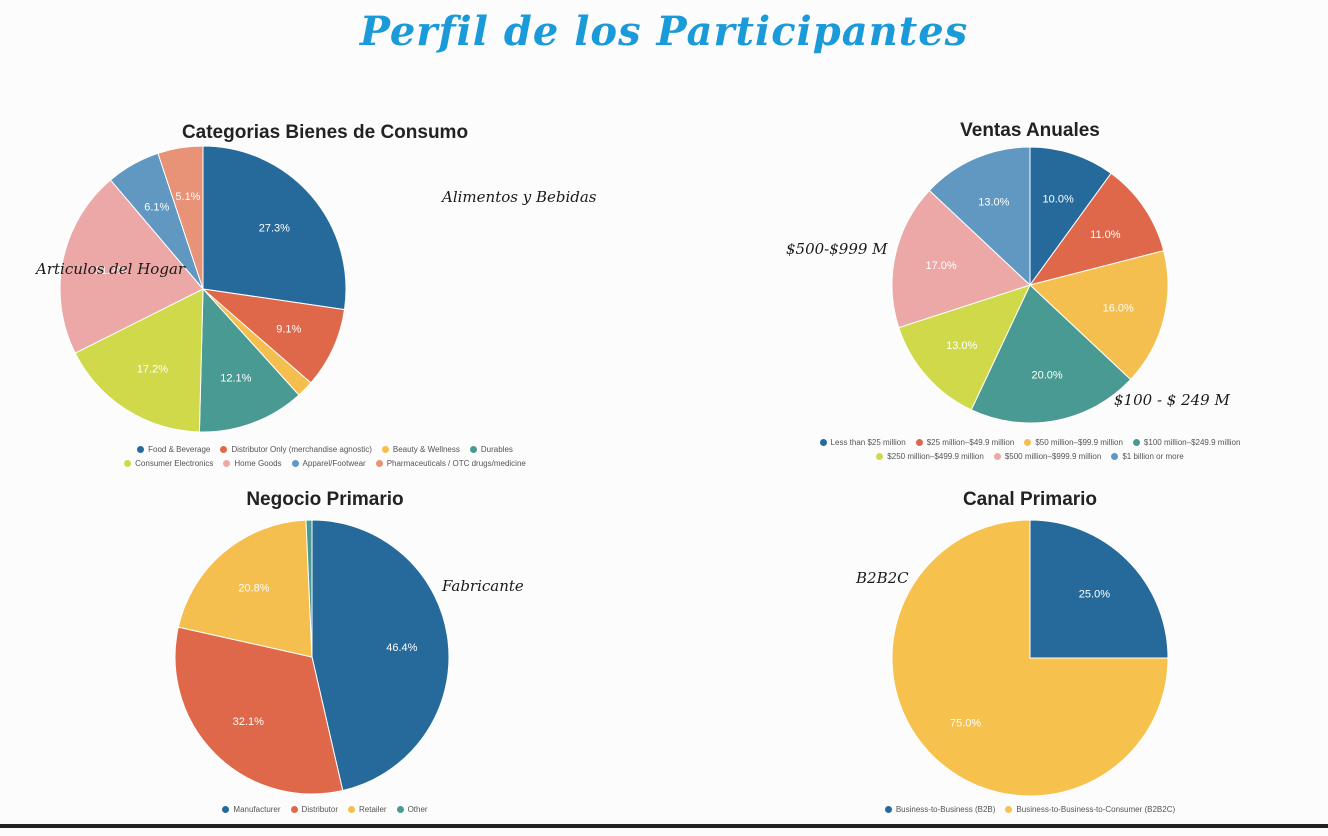 The image size is (1328, 836). I want to click on legend-item: Business-to-Business-to-Consumer (B2B2C), so click(1090, 810).